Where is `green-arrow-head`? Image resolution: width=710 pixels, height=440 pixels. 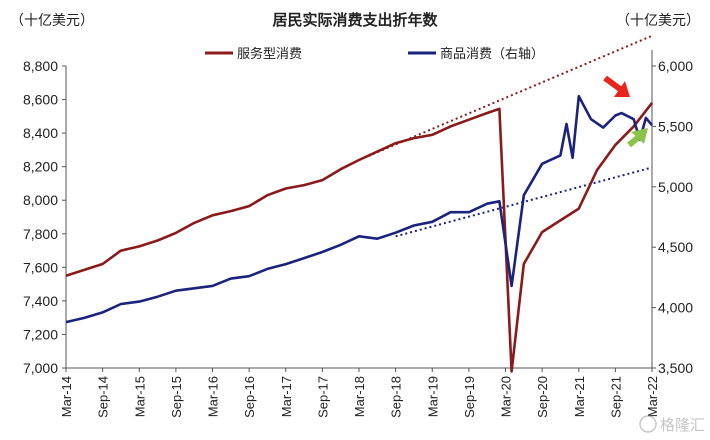
green-arrow-head is located at coordinates (639, 136).